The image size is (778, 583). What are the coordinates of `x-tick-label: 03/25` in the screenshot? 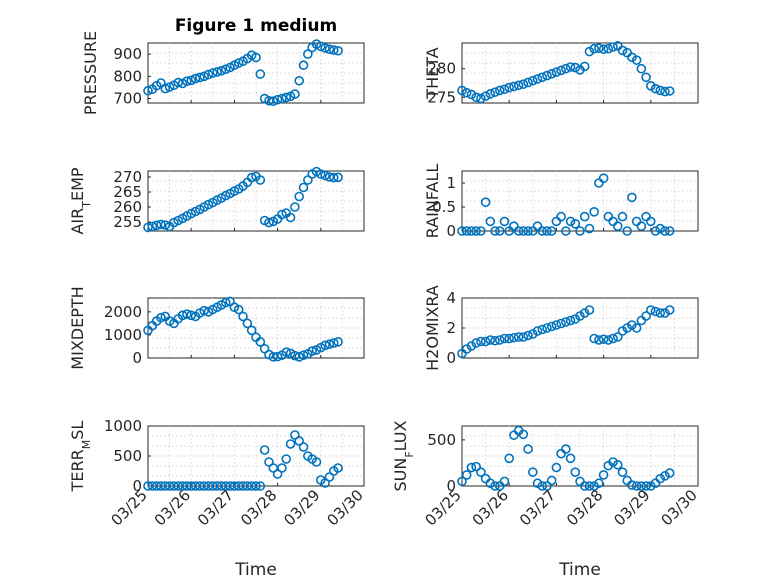 It's located at (443, 507).